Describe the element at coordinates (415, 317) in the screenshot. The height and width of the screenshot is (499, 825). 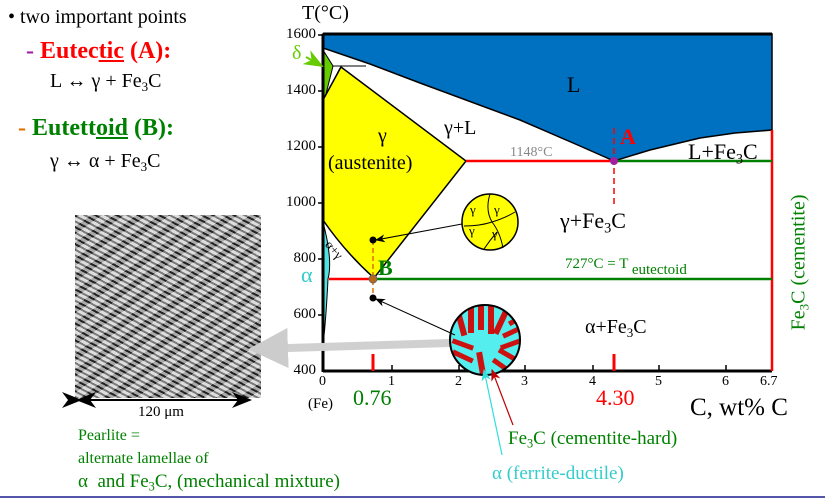
I see `pearlite-arrow` at that location.